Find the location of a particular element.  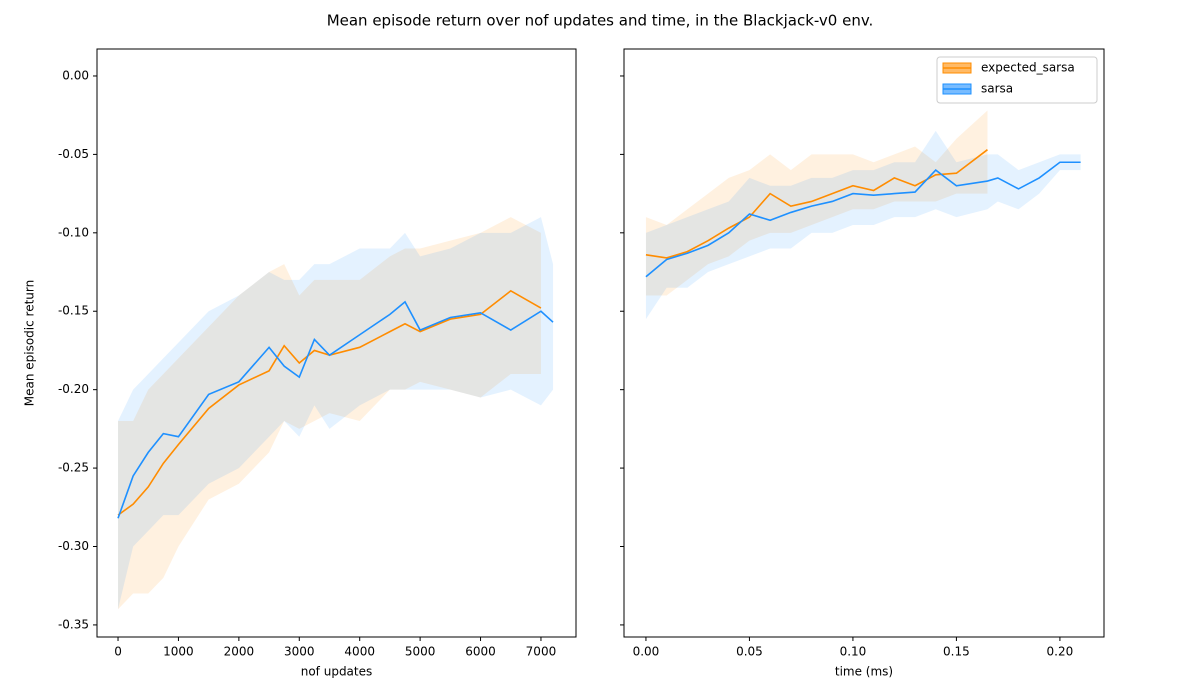

y-tick-label: -0.25 is located at coordinates (73, 468).